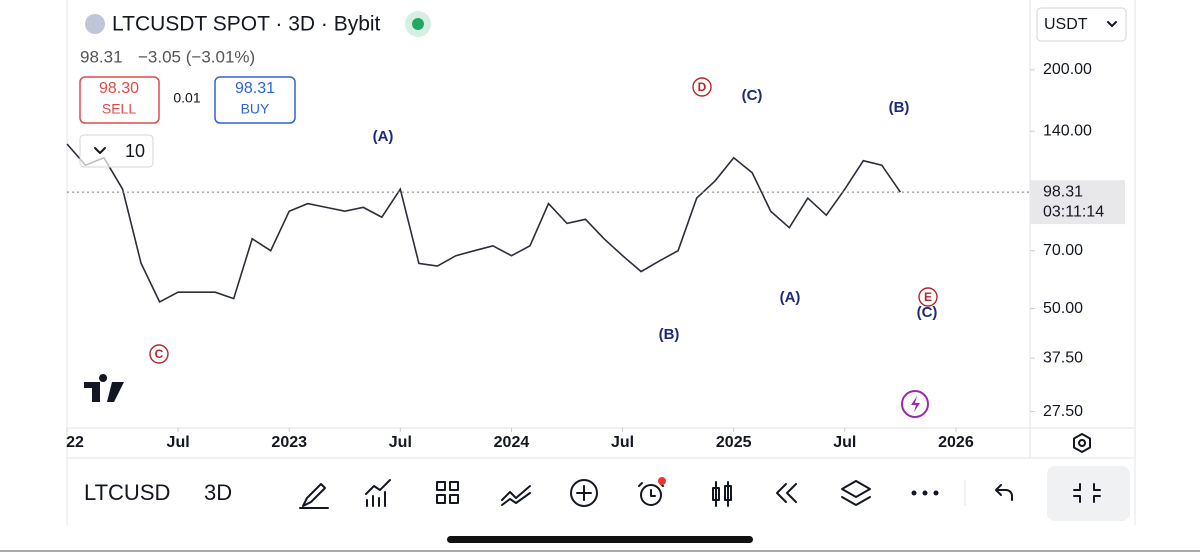  I want to click on x-tick-label: 2023, so click(289, 442).